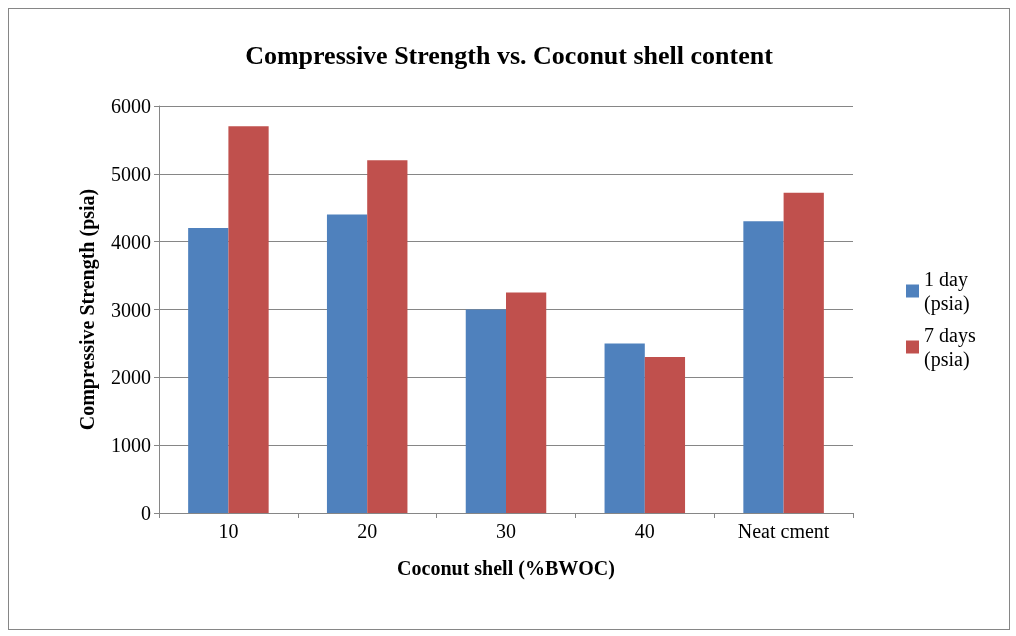 Image resolution: width=1016 pixels, height=636 pixels. Describe the element at coordinates (948, 291) in the screenshot. I see `legend-label: 1 day (psia)` at that location.